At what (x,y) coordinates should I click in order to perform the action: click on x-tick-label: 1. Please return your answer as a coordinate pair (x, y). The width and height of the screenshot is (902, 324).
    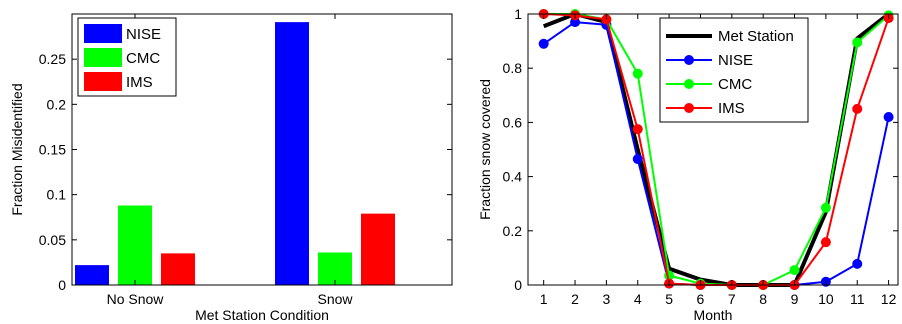
    Looking at the image, I should click on (544, 299).